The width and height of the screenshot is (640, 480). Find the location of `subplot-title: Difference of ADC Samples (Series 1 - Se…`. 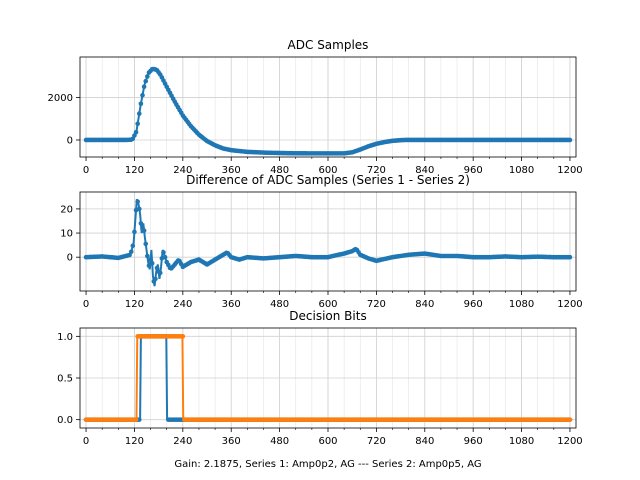

subplot-title: Difference of ADC Samples (Series 1 - Se… is located at coordinates (328, 180).